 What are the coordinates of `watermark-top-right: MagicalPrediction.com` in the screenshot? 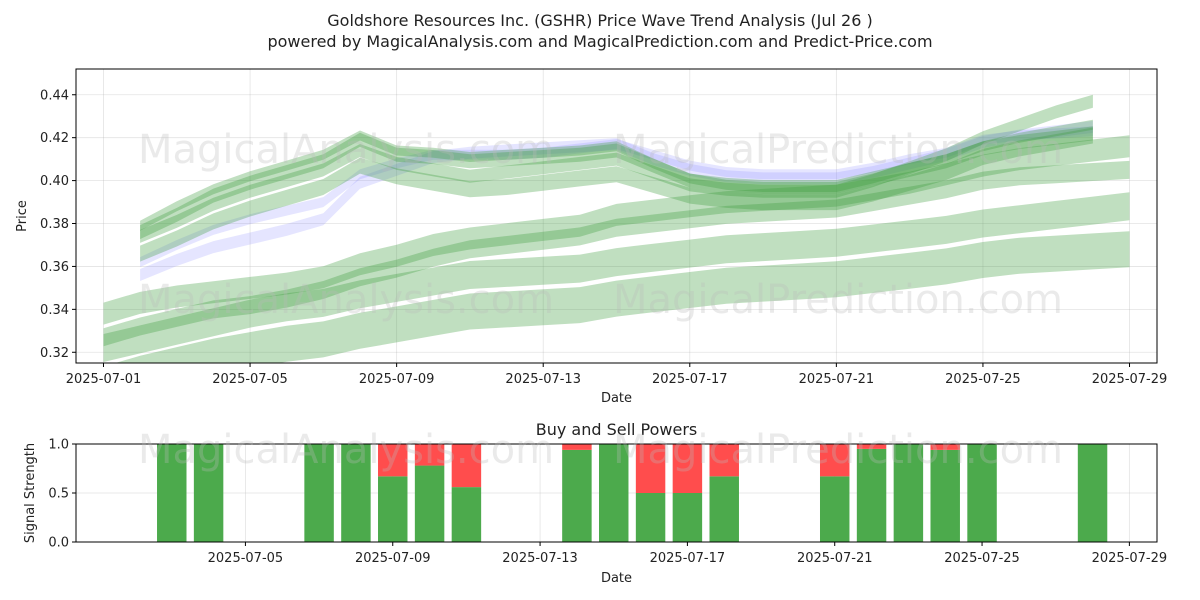 It's located at (838, 150).